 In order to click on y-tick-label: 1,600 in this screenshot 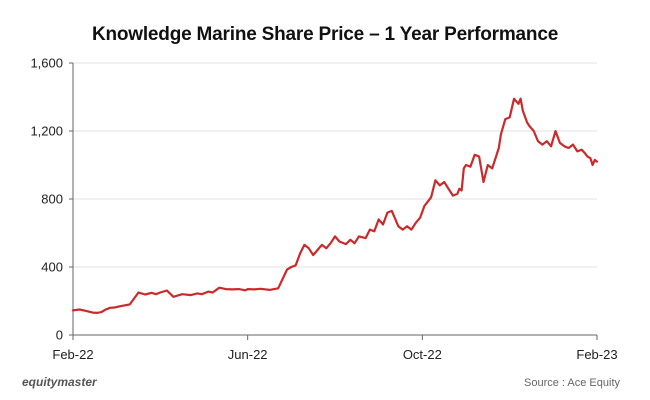, I will do `click(46, 63)`.